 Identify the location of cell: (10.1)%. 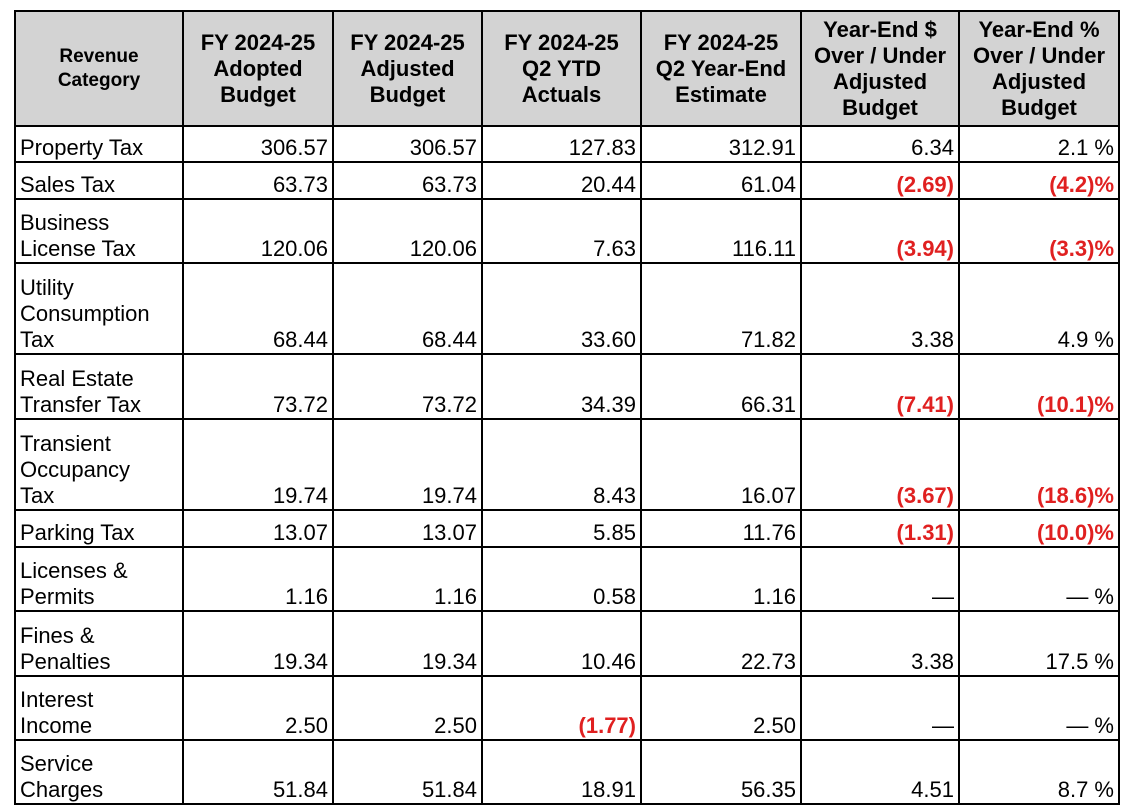
(1039, 386).